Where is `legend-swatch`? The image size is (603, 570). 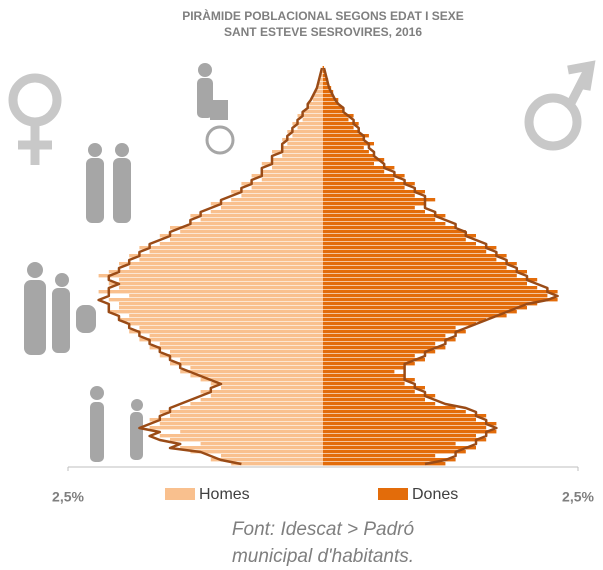
legend-swatch is located at coordinates (393, 494).